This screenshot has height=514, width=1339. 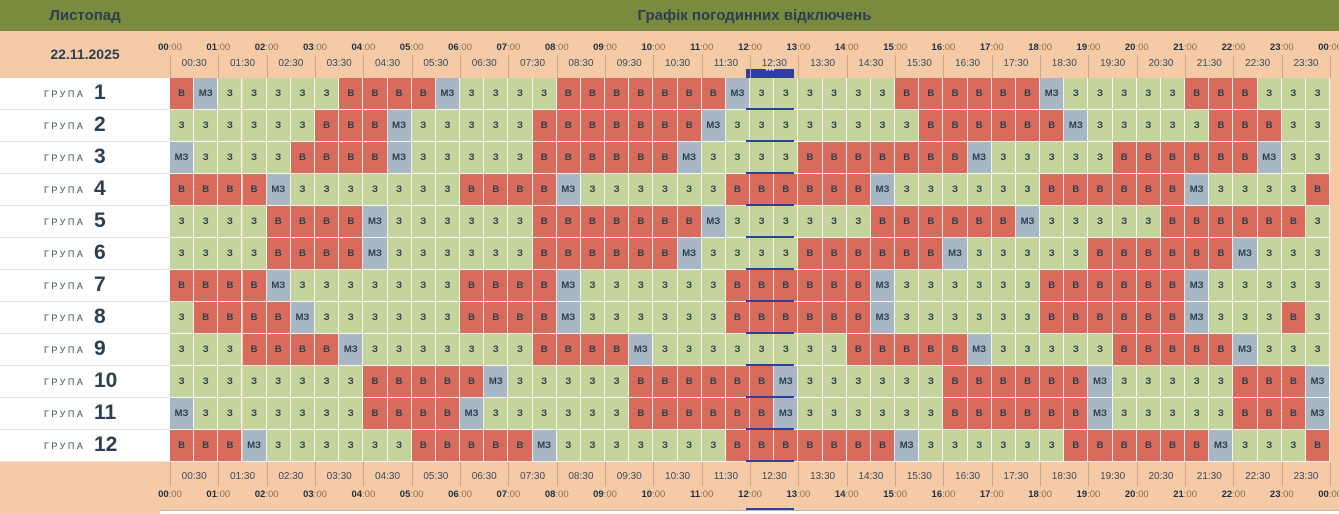 What do you see at coordinates (170, 494) in the screenshot?
I see `bottom-hour-label: 00:00` at bounding box center [170, 494].